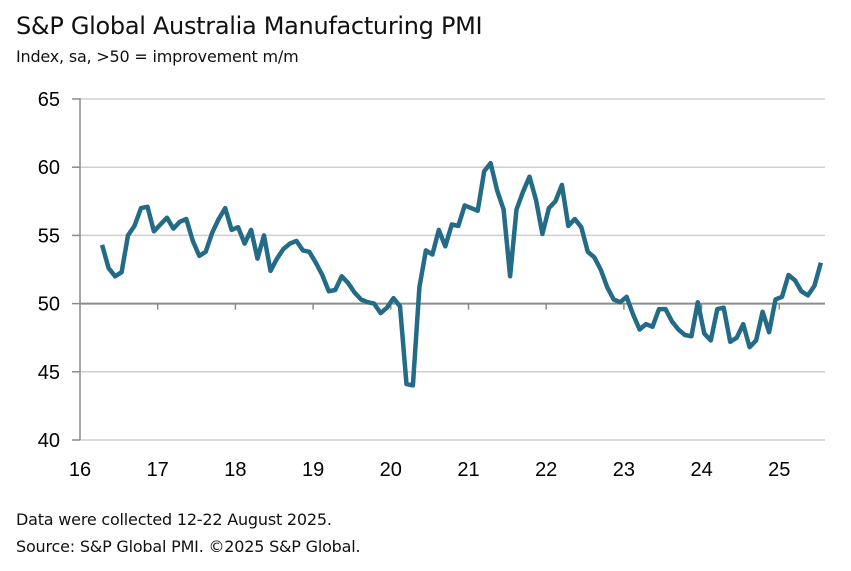 This screenshot has height=571, width=851. Describe the element at coordinates (313, 470) in the screenshot. I see `x-tick-label: 19` at that location.